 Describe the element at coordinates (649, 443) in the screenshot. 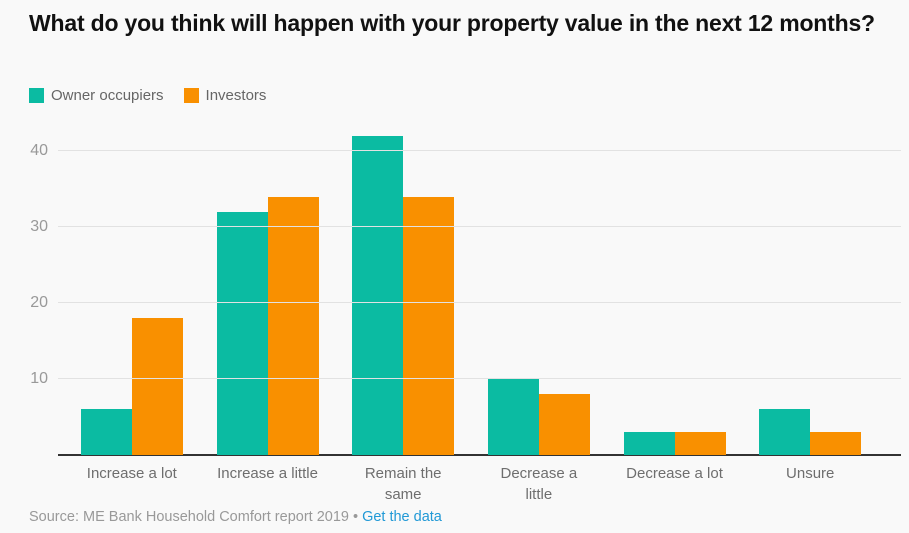

I see `bar-owner-occupiers-decrease-a-lot` at that location.